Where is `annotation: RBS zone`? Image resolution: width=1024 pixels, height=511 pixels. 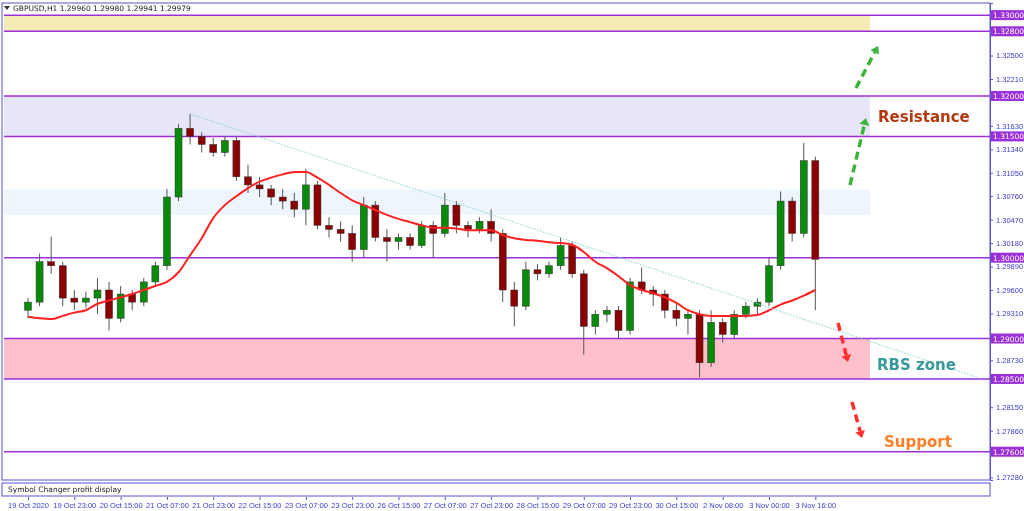
annotation: RBS zone is located at coordinates (916, 365).